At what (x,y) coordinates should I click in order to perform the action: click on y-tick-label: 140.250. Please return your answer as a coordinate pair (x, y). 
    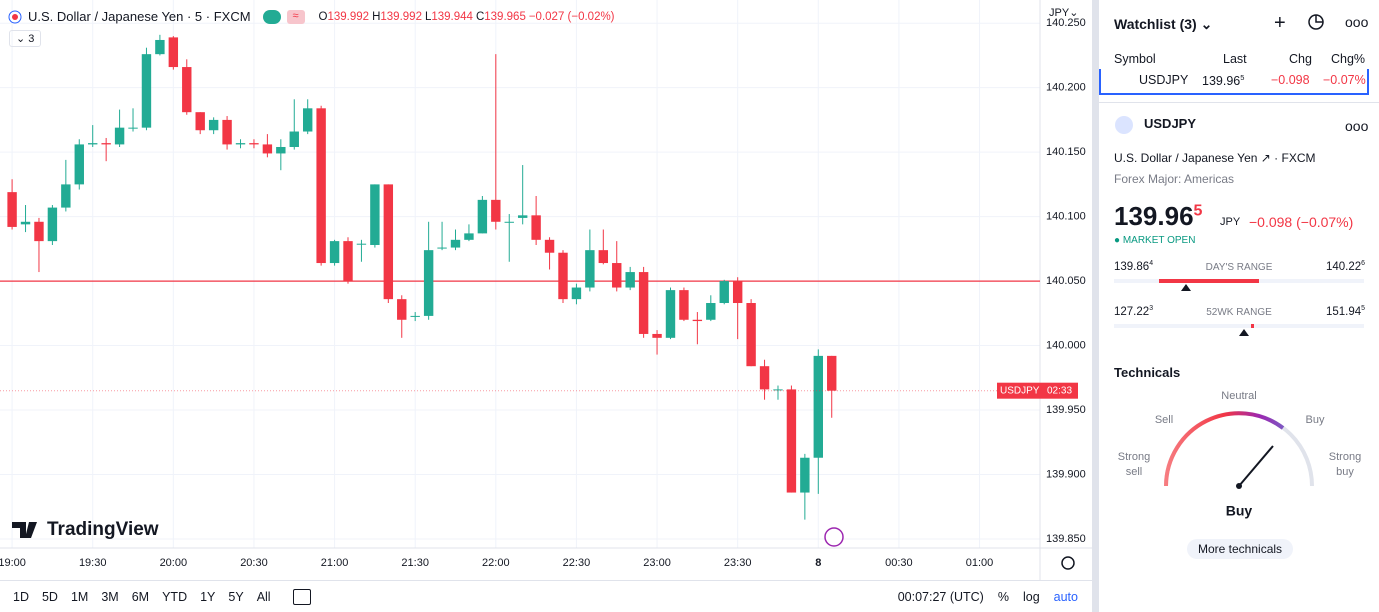
    Looking at the image, I should click on (1066, 23).